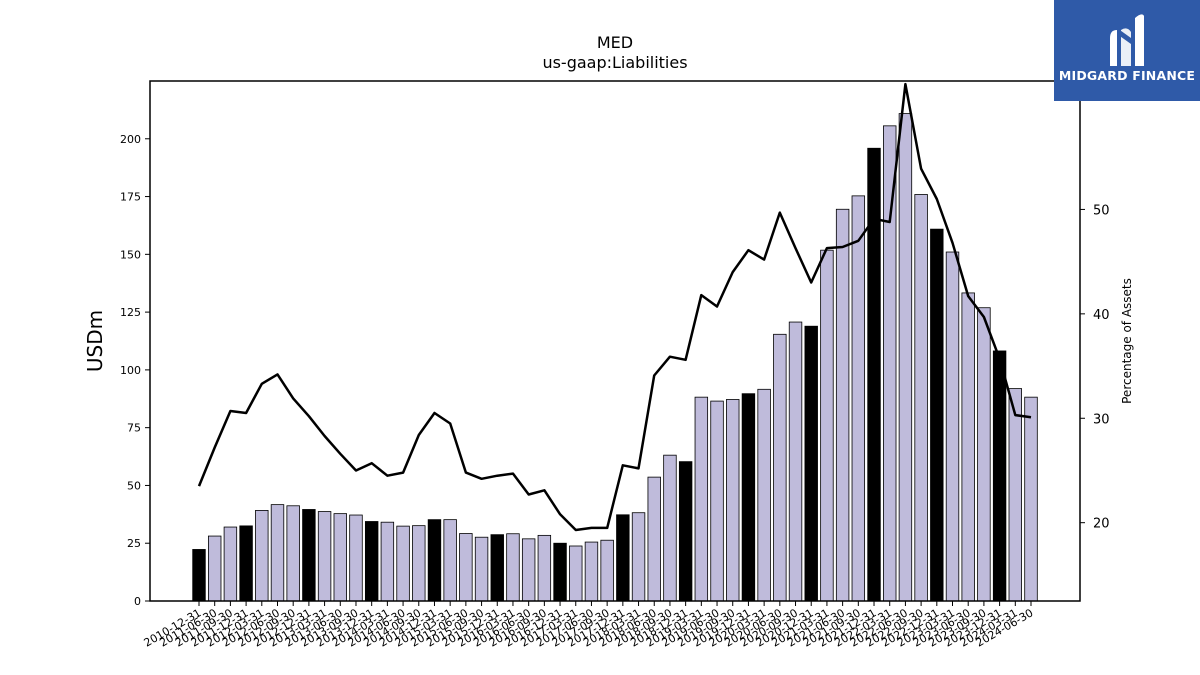 Image resolution: width=1200 pixels, height=675 pixels. Describe the element at coordinates (130, 370) in the screenshot. I see `y-tick-label: 100` at that location.